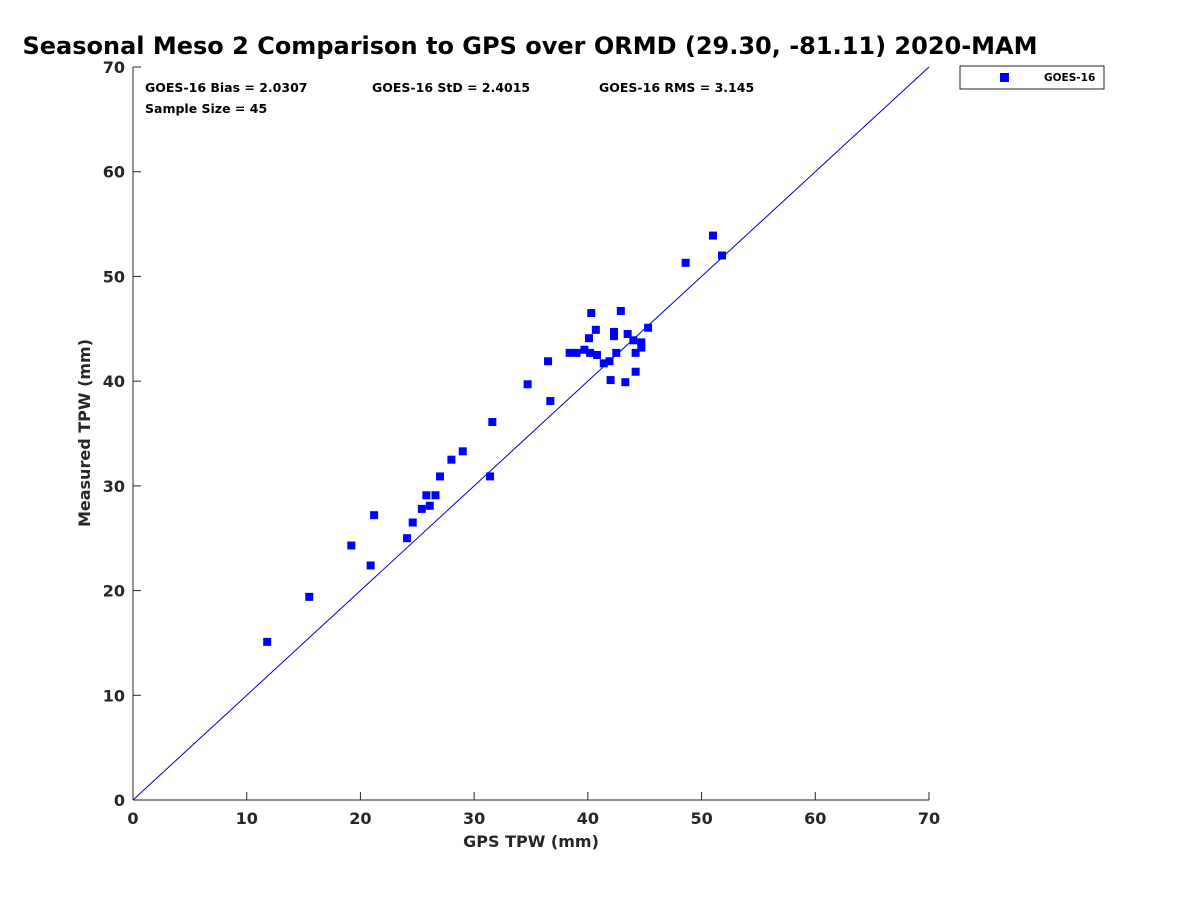  What do you see at coordinates (247, 818) in the screenshot?
I see `x-tick-label: 10` at bounding box center [247, 818].